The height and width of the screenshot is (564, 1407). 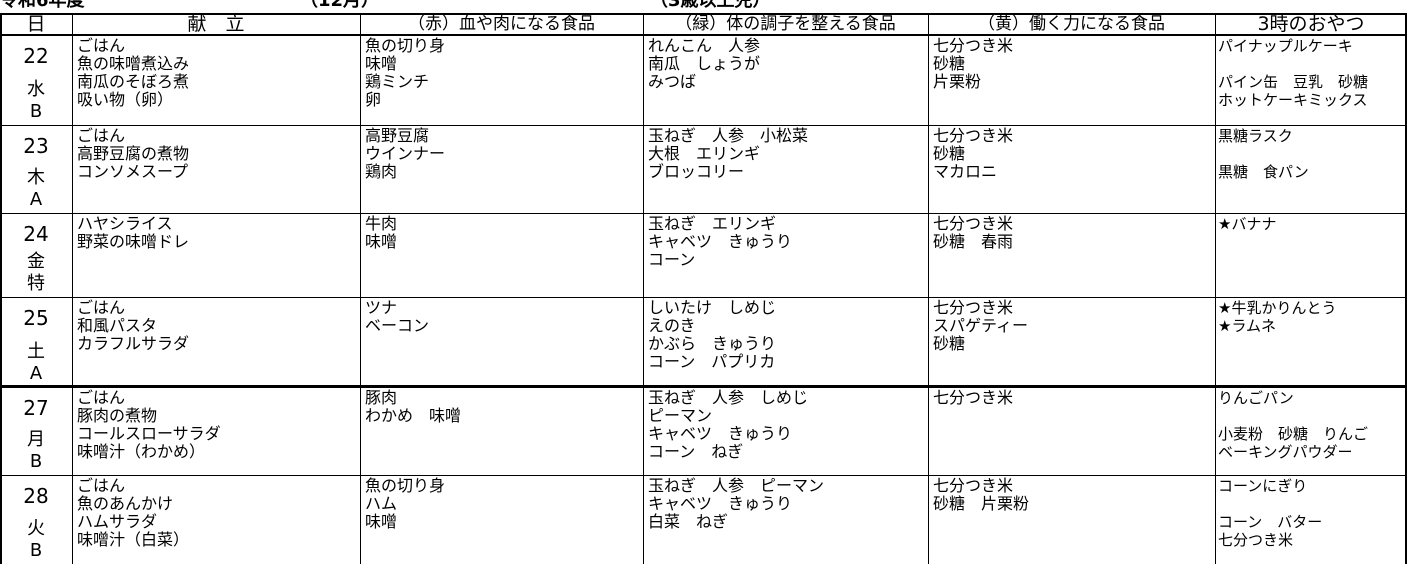 I want to click on green-item: 白菜 ねぎ, so click(x=688, y=521).